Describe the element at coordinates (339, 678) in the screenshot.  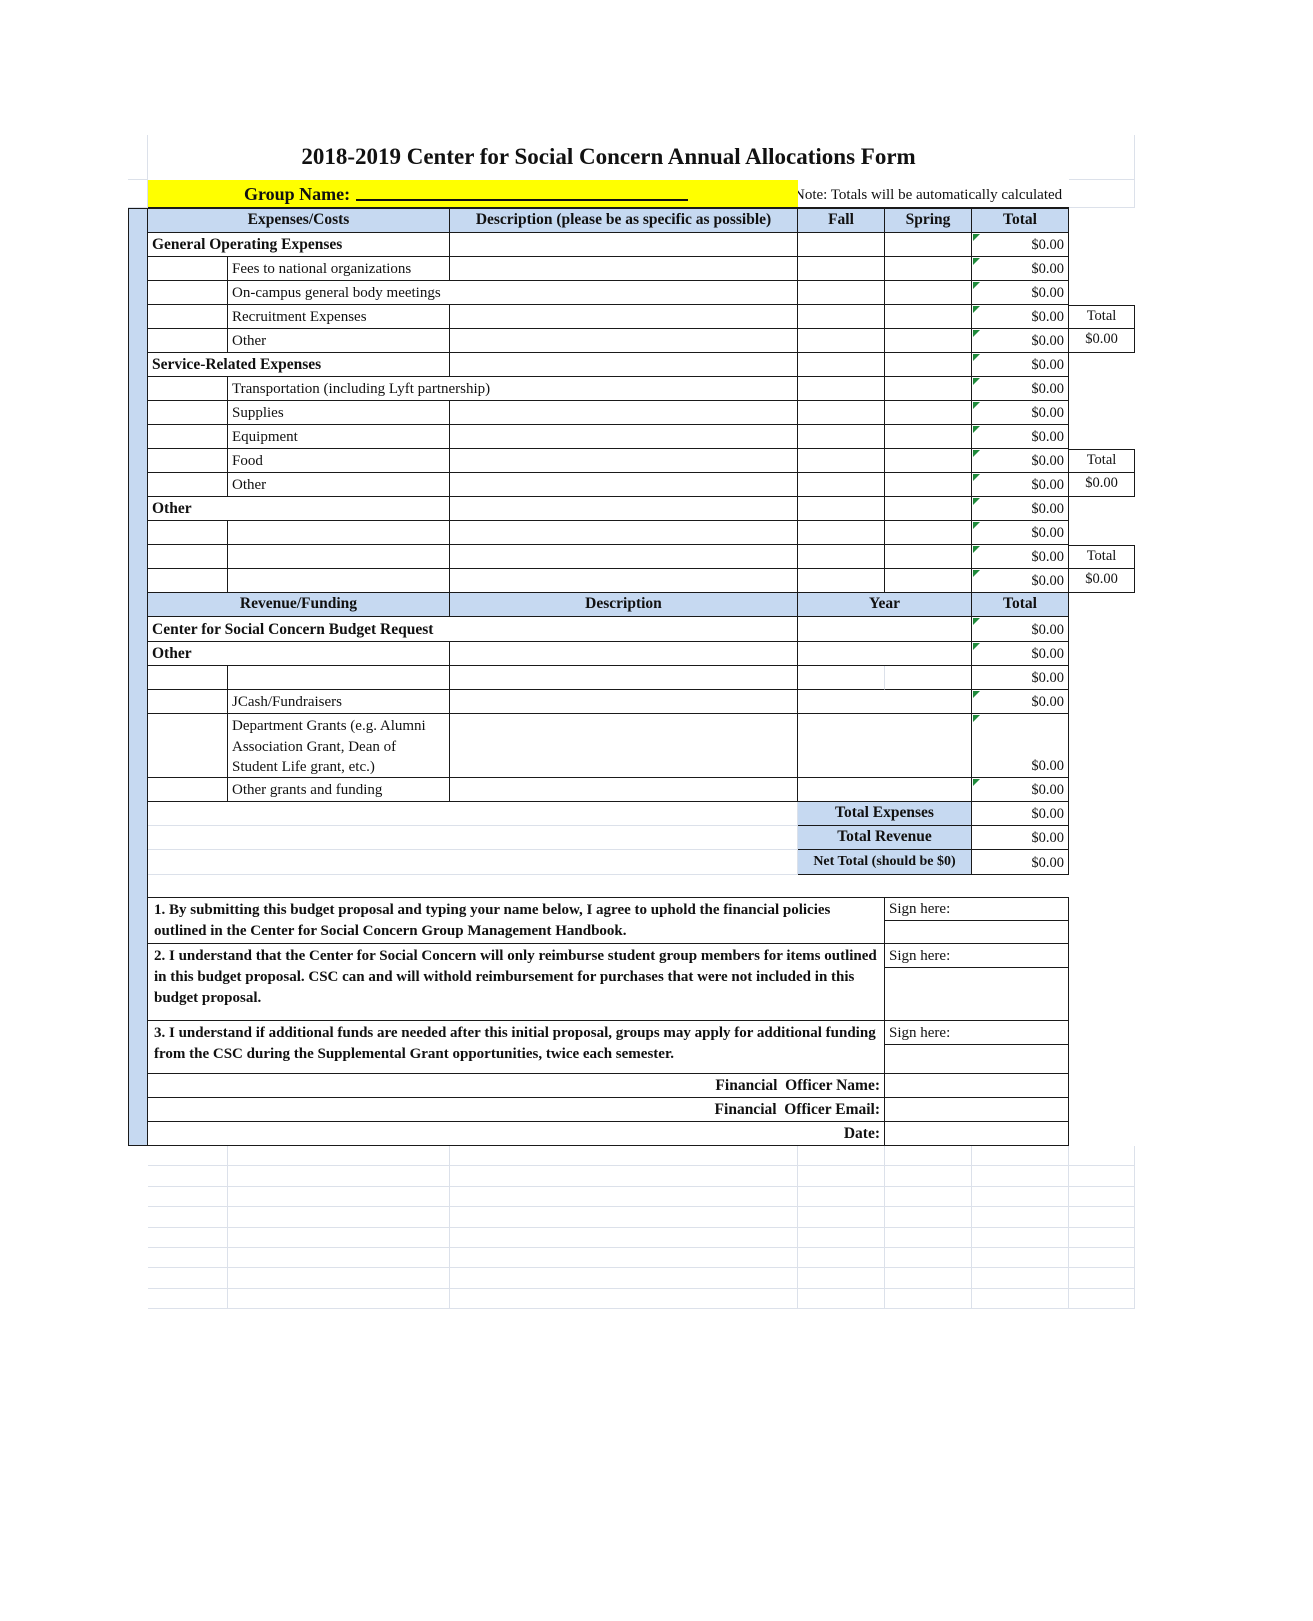
I see `revenue-label-input` at that location.